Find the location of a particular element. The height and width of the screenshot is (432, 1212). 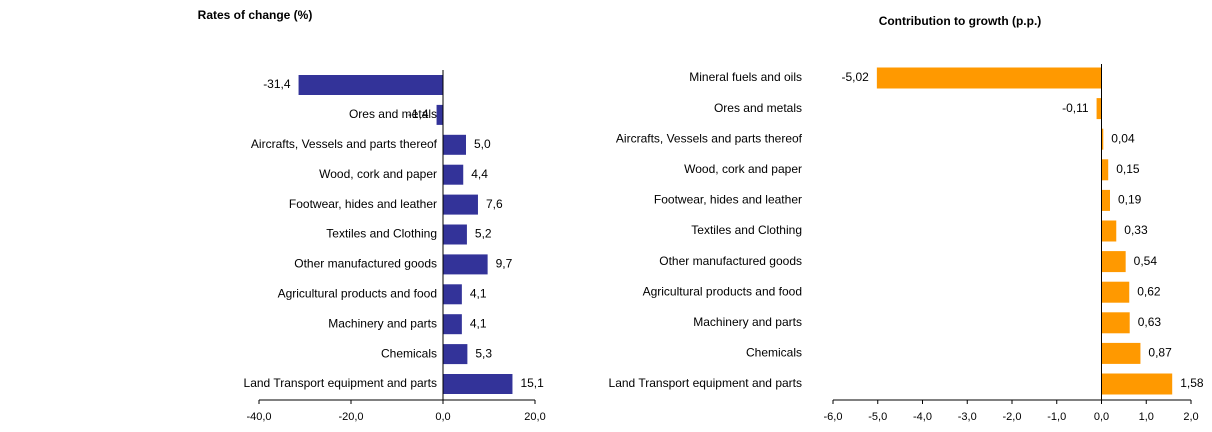

value-label: 5,0 is located at coordinates (482, 144).